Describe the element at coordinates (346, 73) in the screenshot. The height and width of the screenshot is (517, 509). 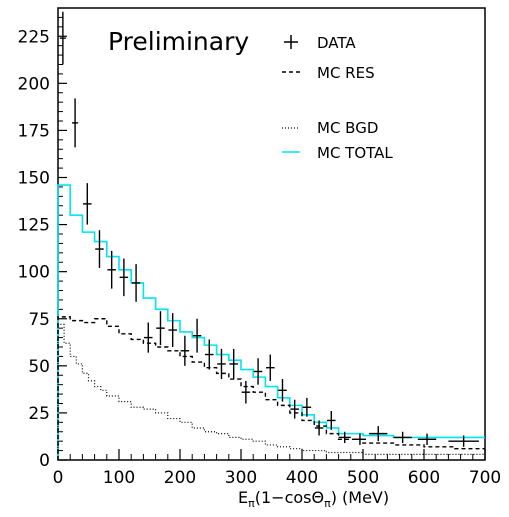
I see `legend-label-mc-res: MC RES` at that location.